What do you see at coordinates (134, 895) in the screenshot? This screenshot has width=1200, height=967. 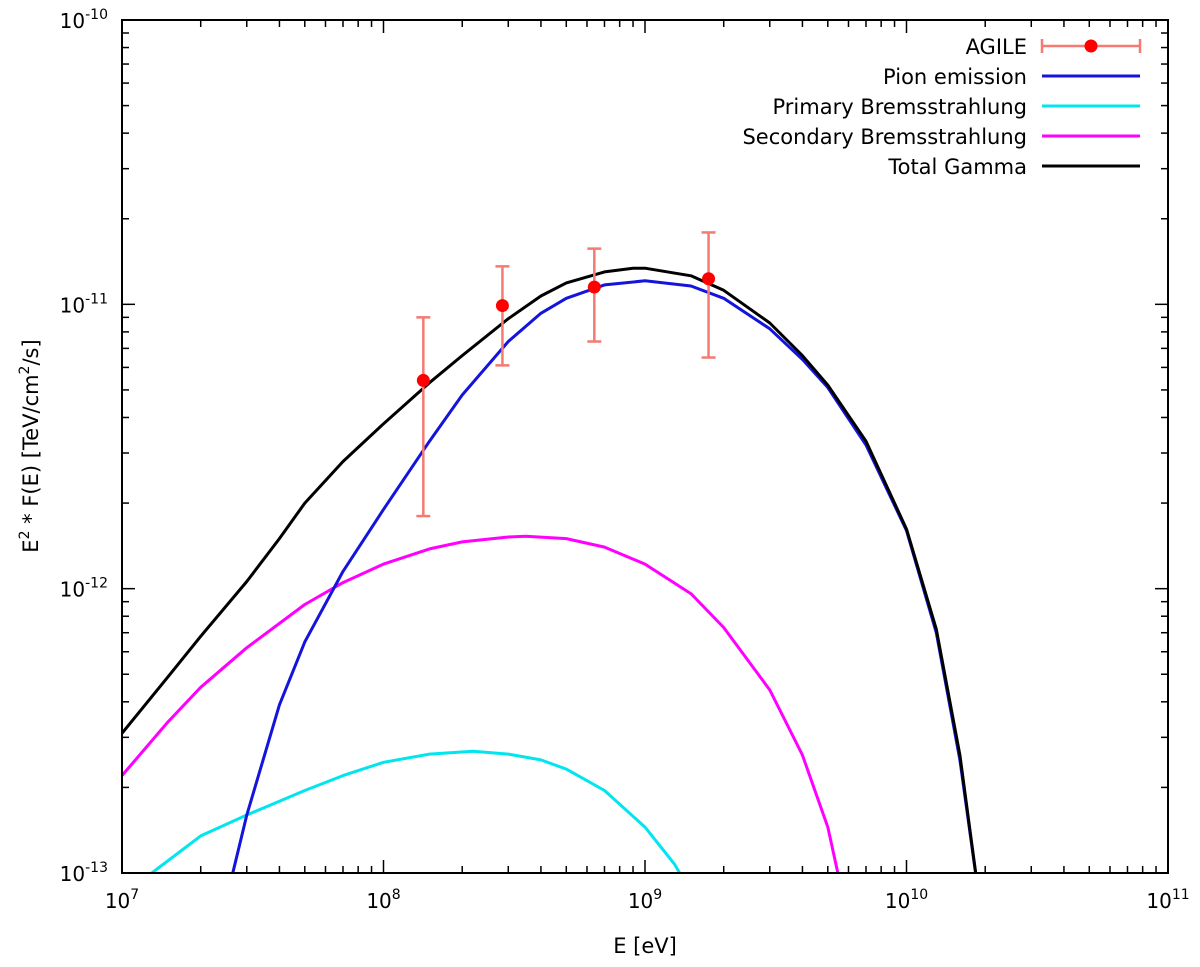 I see `x-tick-label-exponent: 7` at bounding box center [134, 895].